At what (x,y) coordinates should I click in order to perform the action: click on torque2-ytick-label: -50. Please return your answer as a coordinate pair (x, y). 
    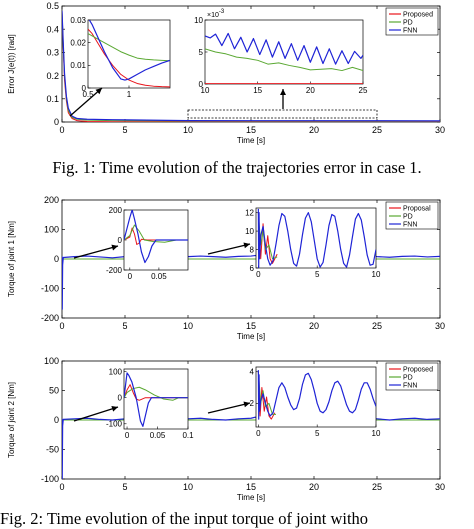
    Looking at the image, I should click on (52, 450).